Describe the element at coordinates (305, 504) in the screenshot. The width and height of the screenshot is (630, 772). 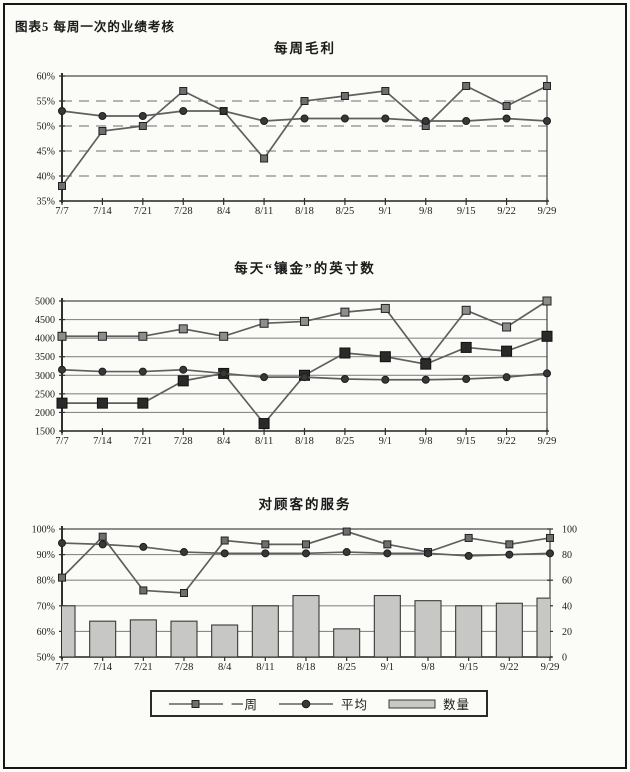
I see `chart-title-customer-service: 对顾客的服务` at that location.